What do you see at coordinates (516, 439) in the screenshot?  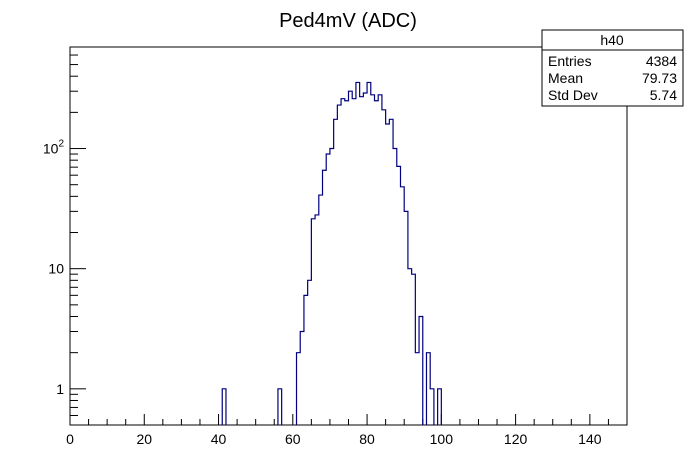 I see `x-tick-label: 120` at bounding box center [516, 439].